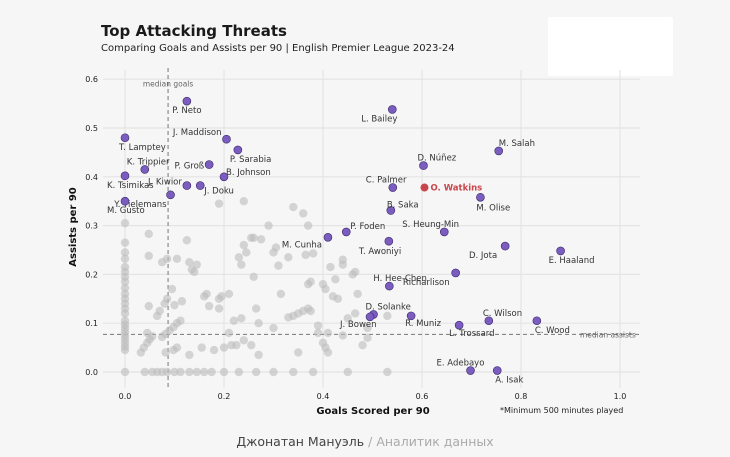 This screenshot has width=730, height=457. What do you see at coordinates (300, 441) in the screenshot?
I see `author-name: Джонатан Мануэль` at bounding box center [300, 441].